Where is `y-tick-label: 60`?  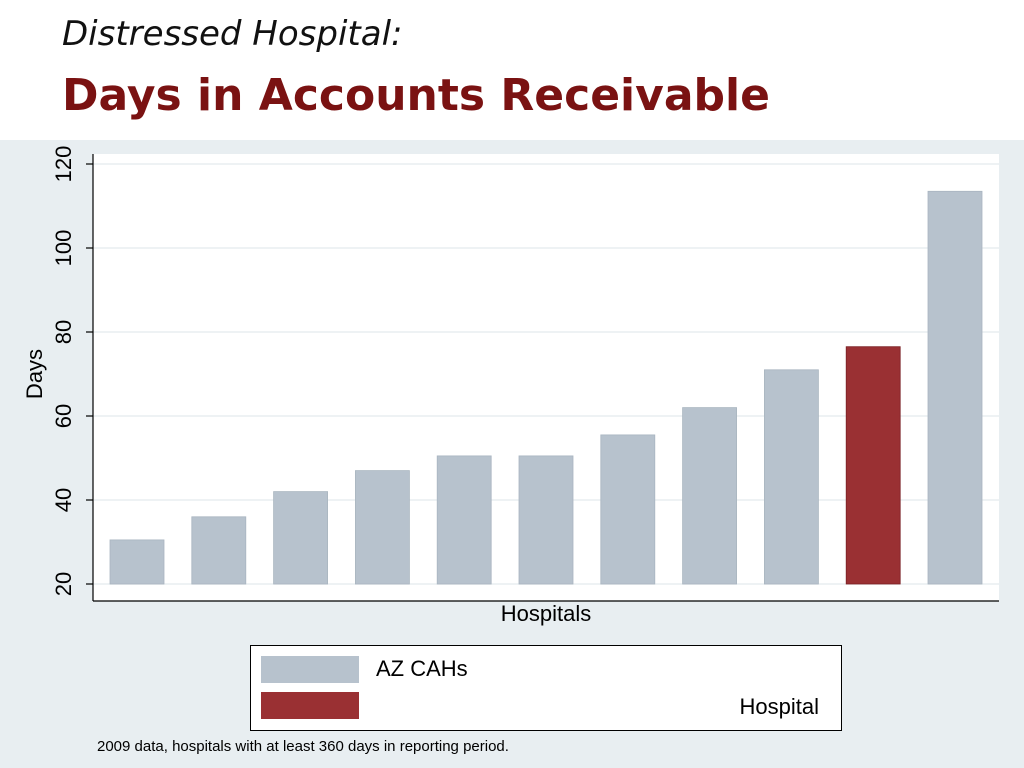 y-tick-label: 60 is located at coordinates (63, 416).